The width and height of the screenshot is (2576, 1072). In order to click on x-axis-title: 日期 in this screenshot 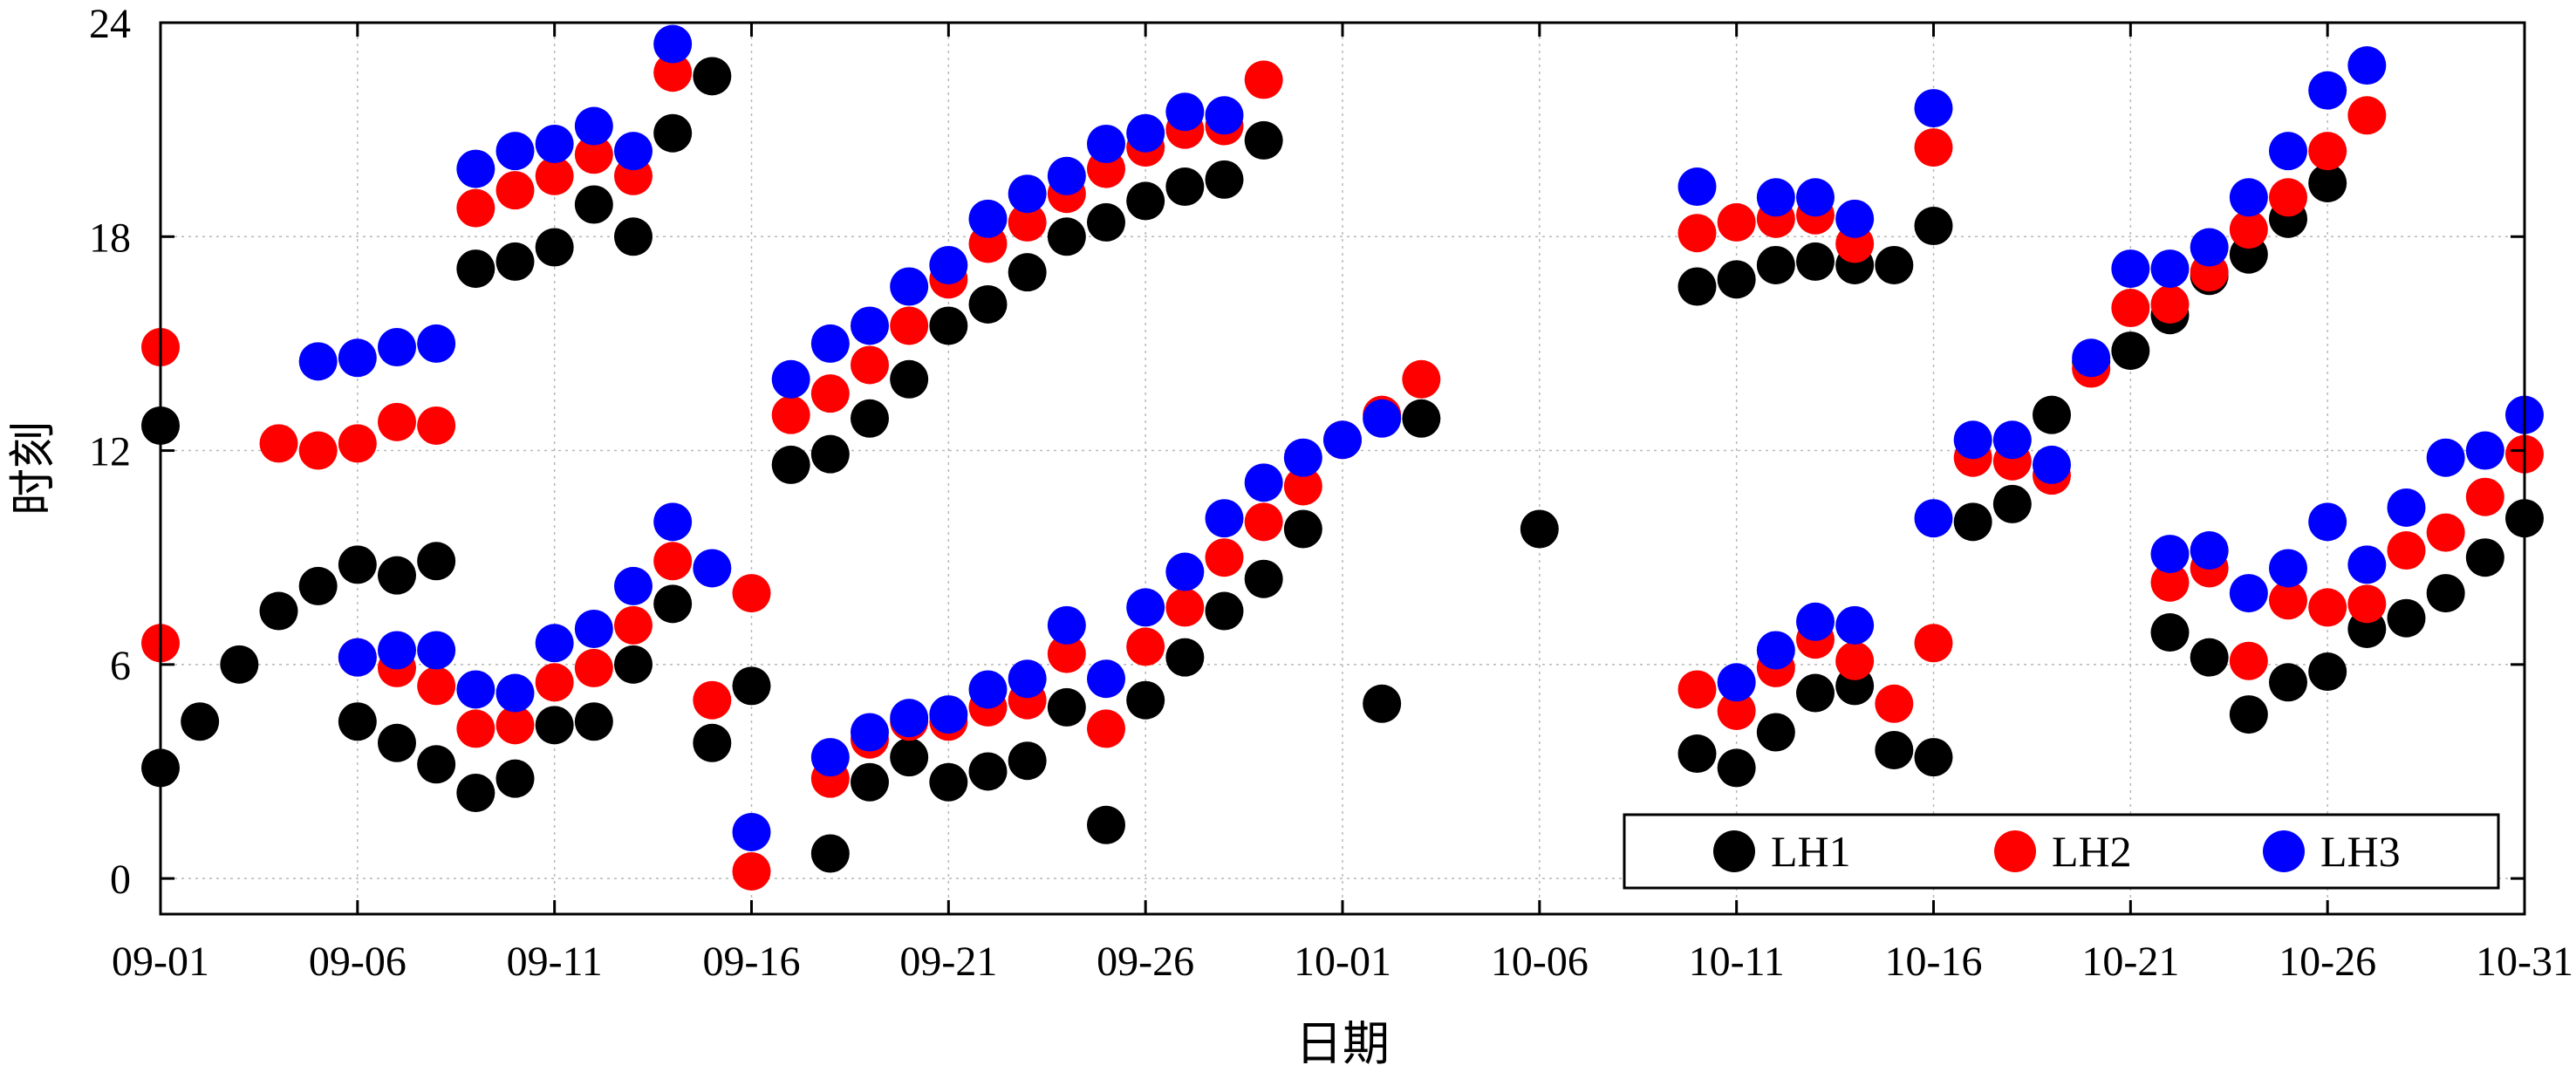, I will do `click(1342, 1044)`.